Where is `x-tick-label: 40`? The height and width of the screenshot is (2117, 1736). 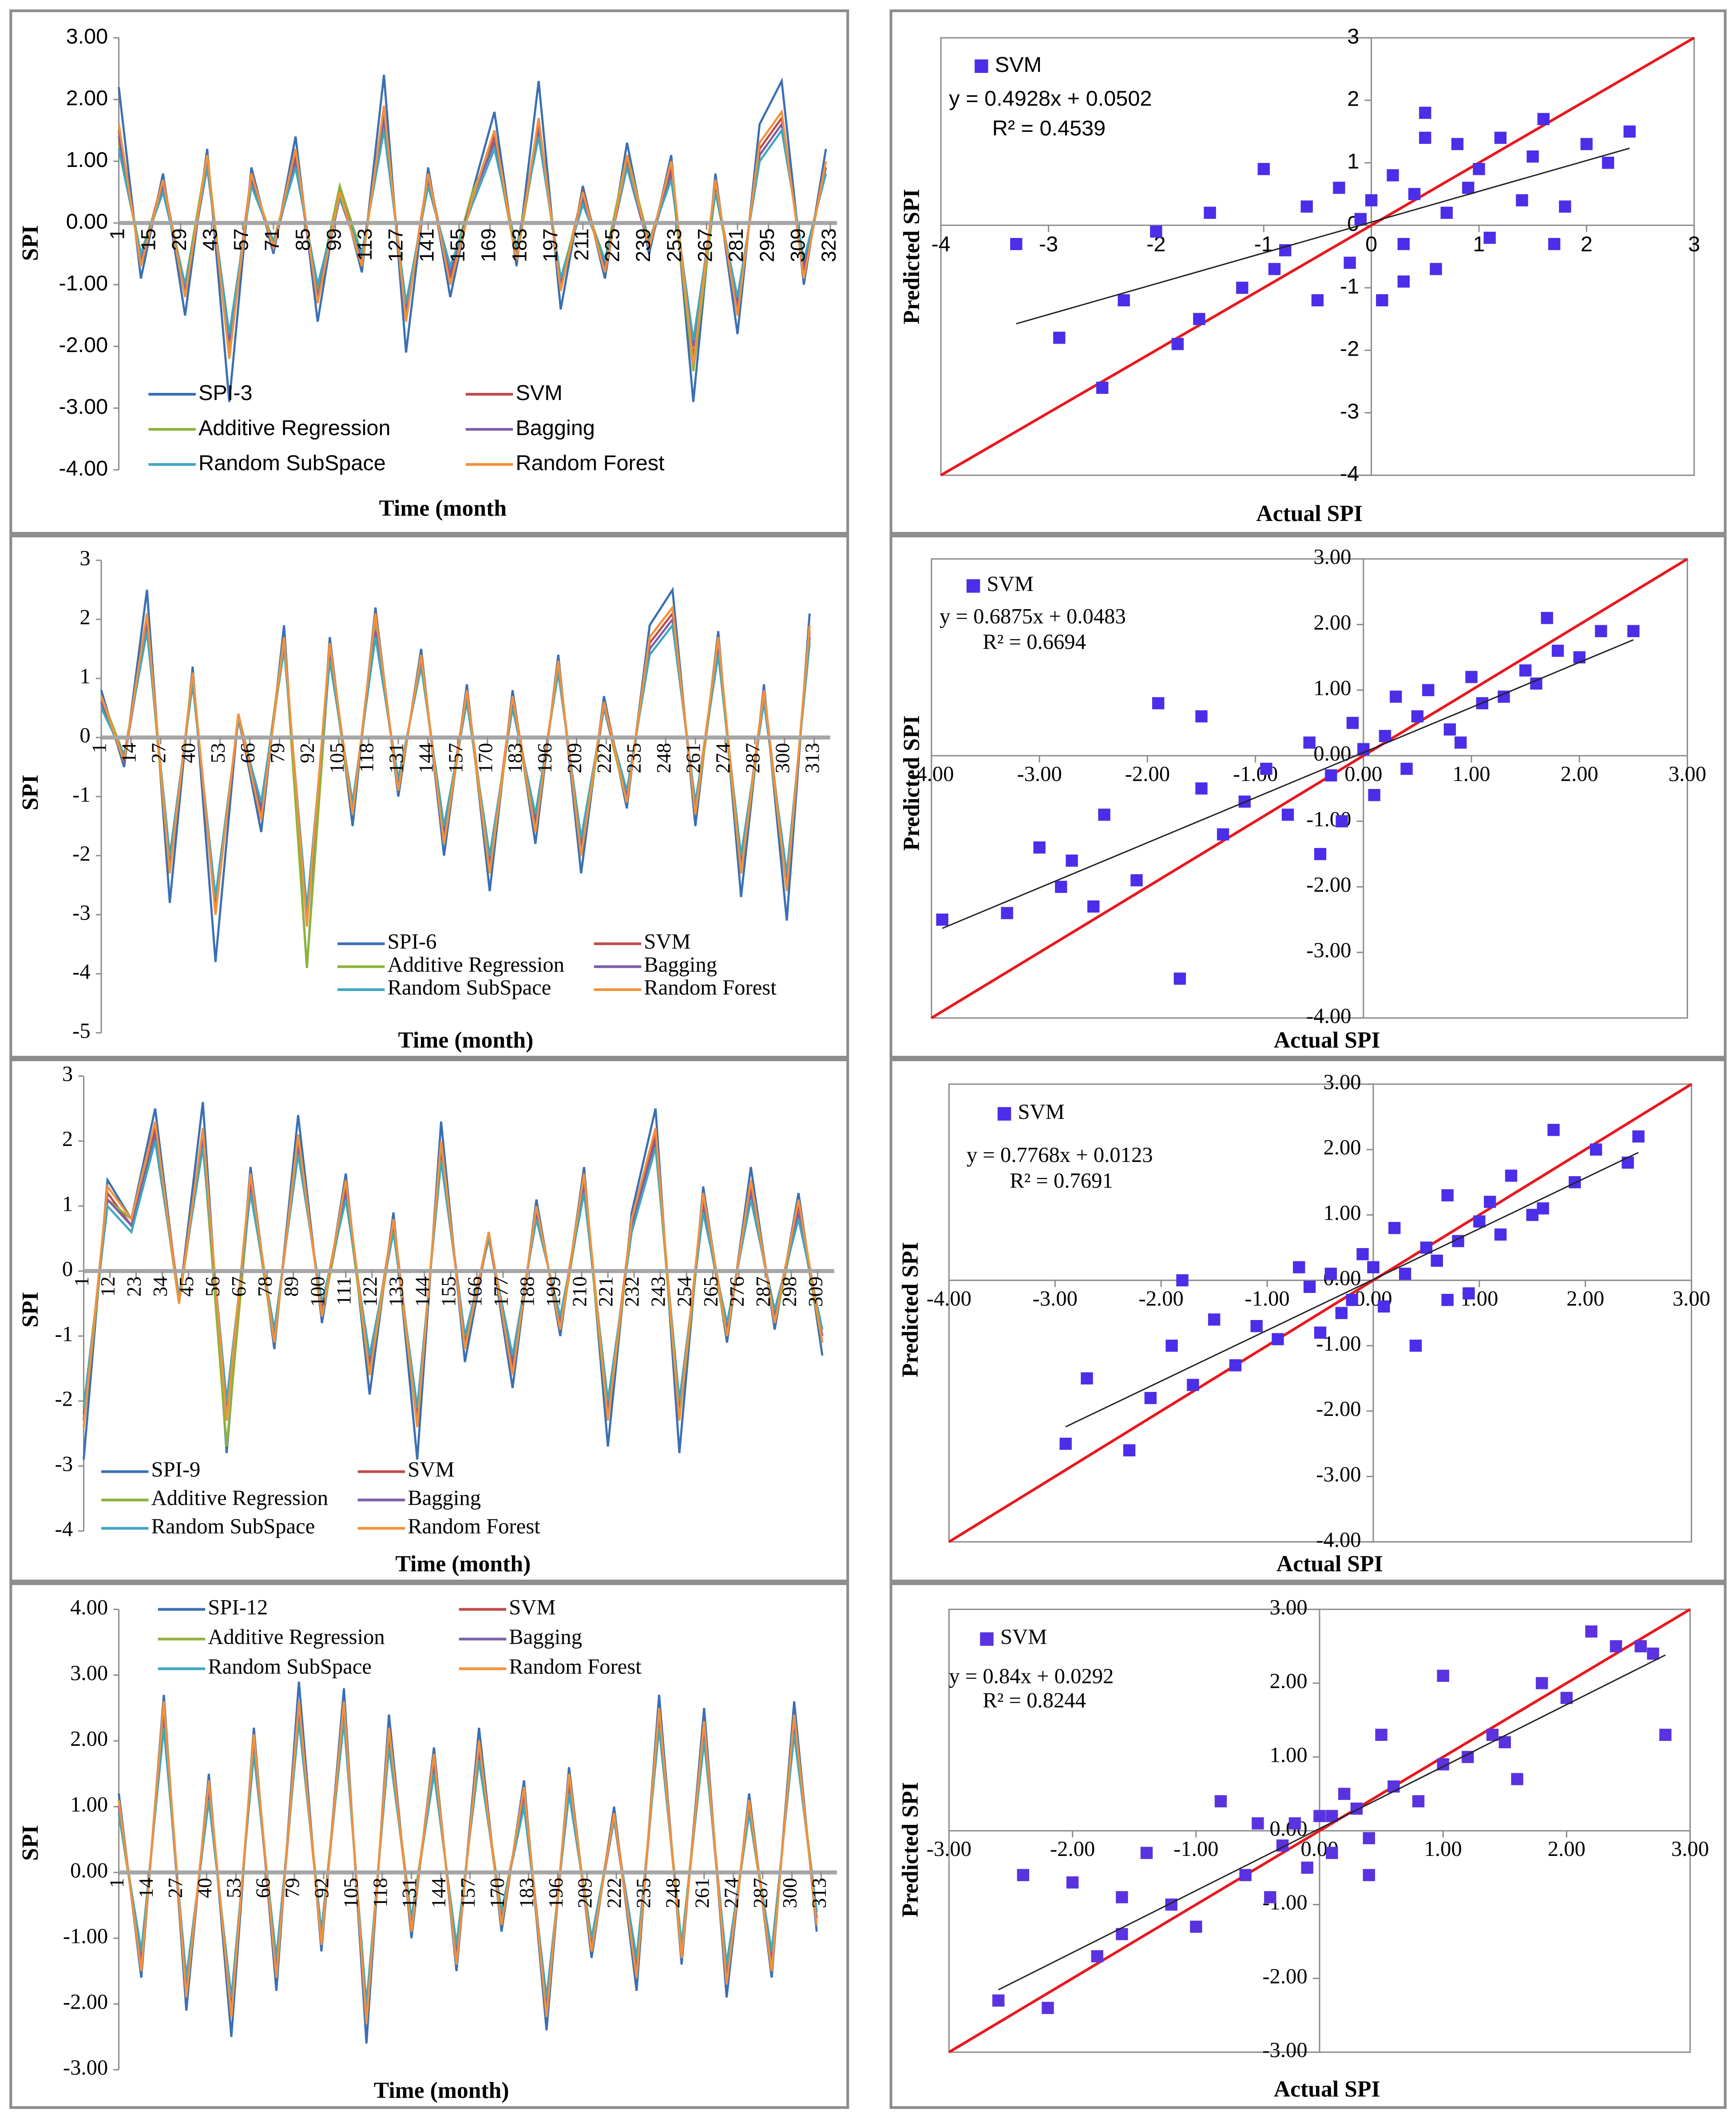
x-tick-label: 40 is located at coordinates (188, 753).